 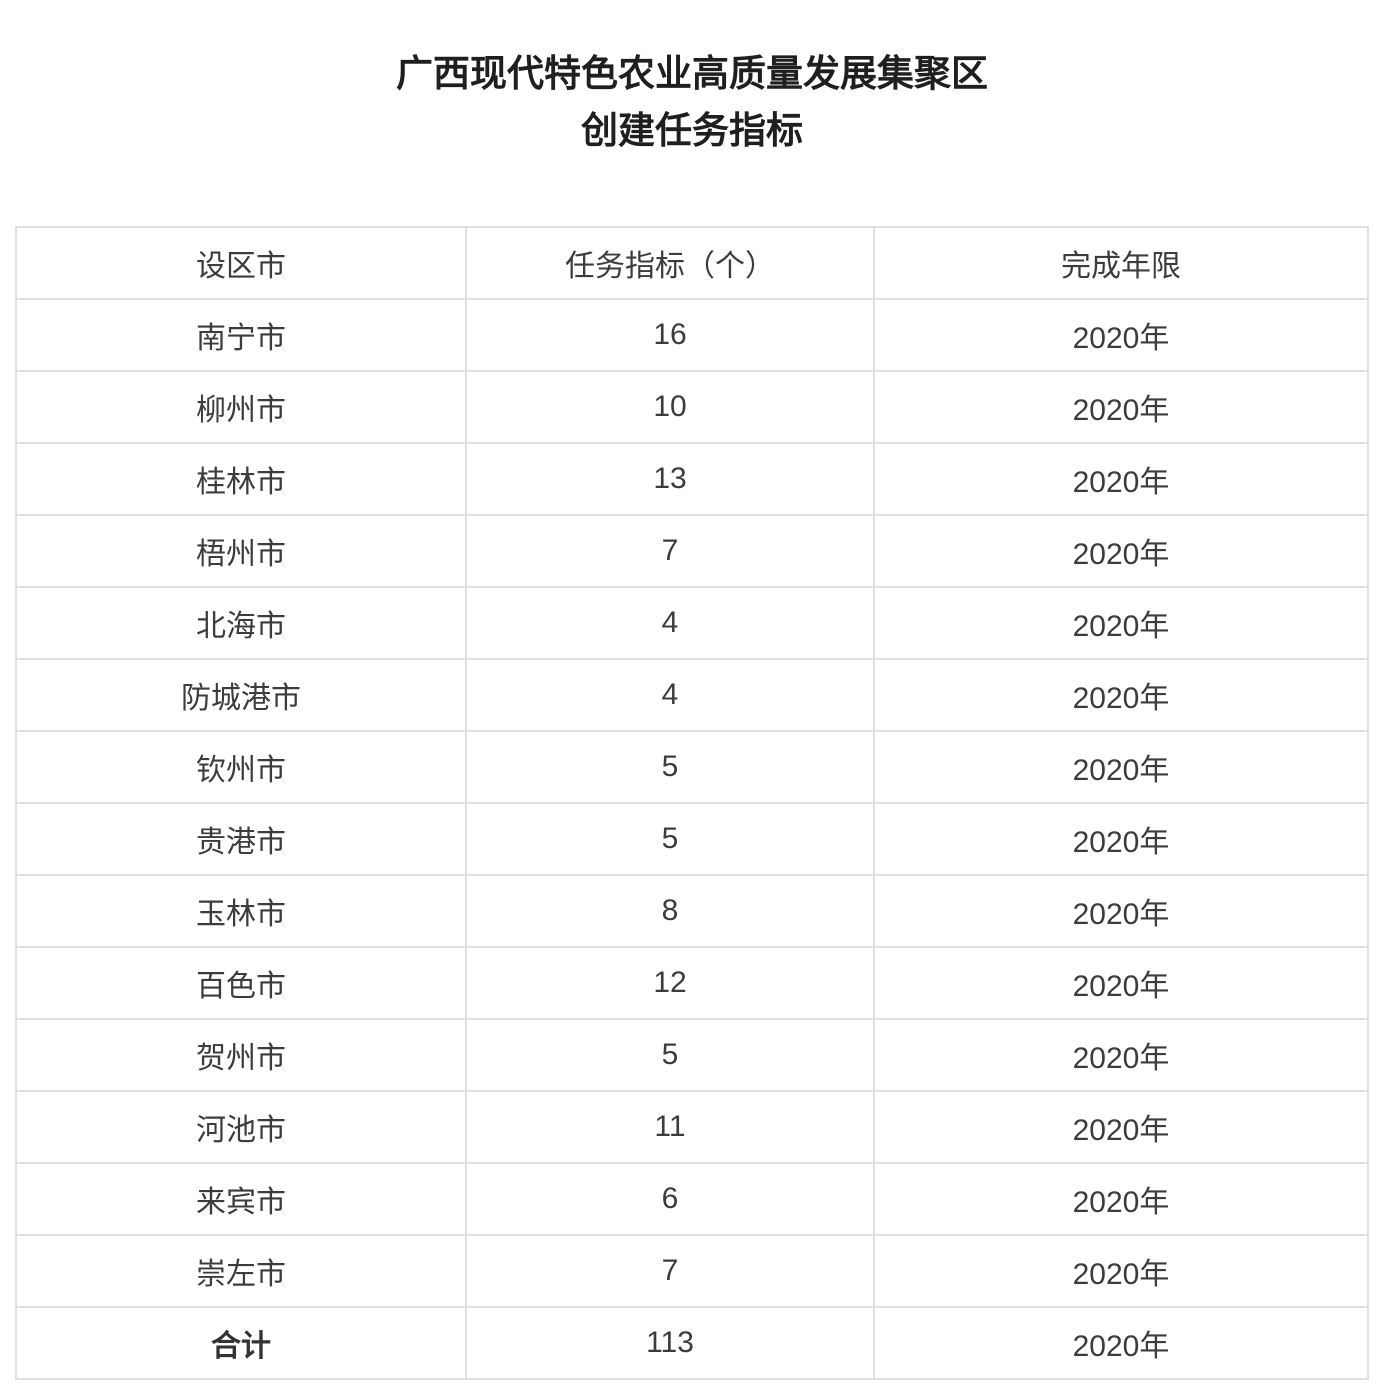 I want to click on city-cell: 玉林市, so click(x=241, y=911).